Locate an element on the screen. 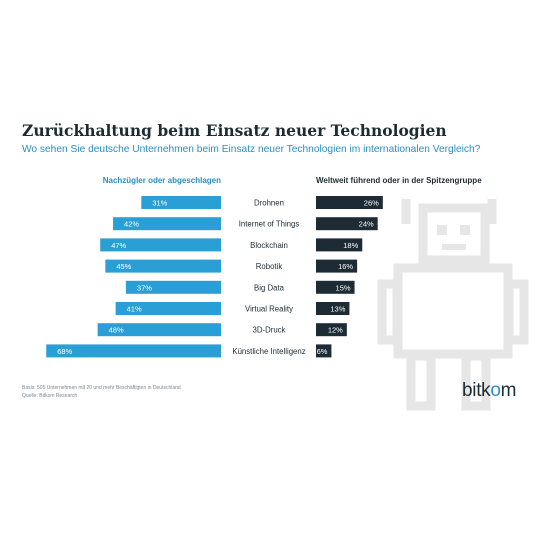 The width and height of the screenshot is (540, 550). robot-head is located at coordinates (454, 234).